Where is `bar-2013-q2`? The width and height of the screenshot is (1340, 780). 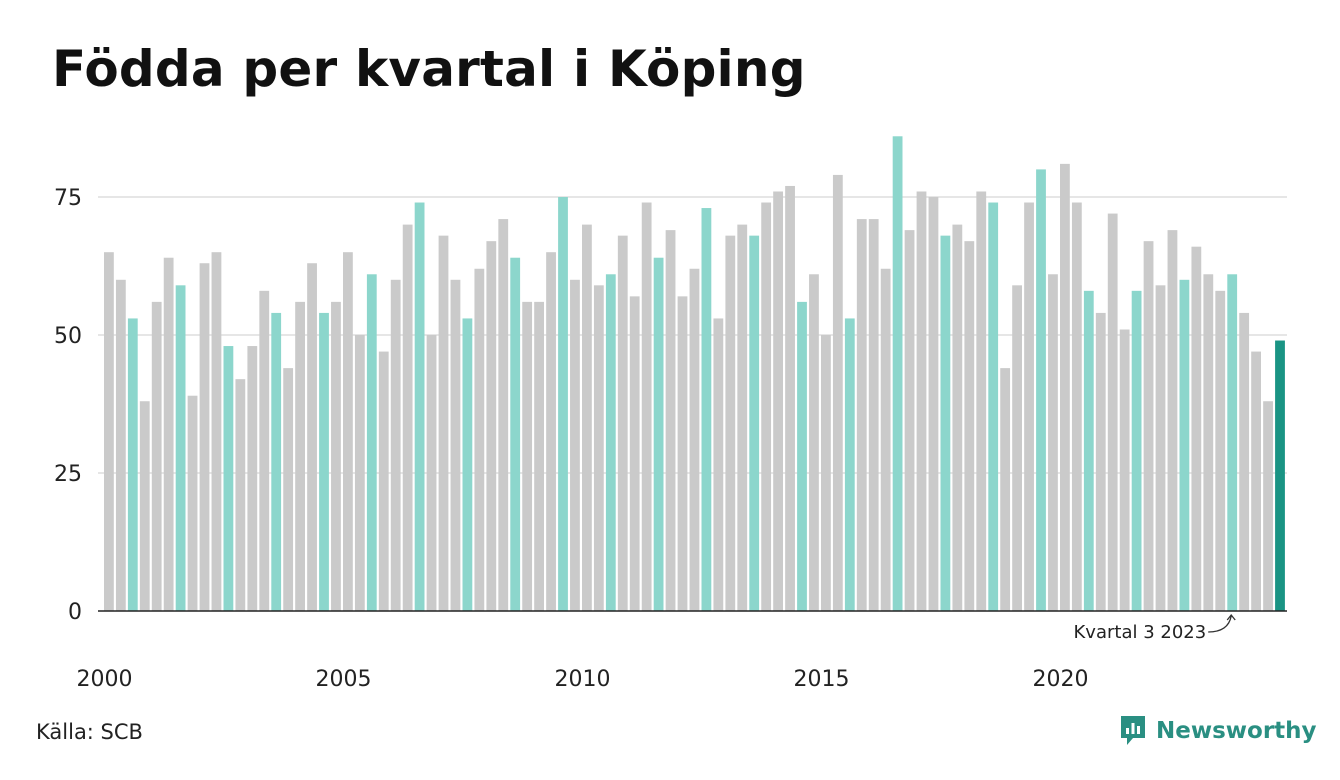 bar-2013-q2 is located at coordinates (742, 417).